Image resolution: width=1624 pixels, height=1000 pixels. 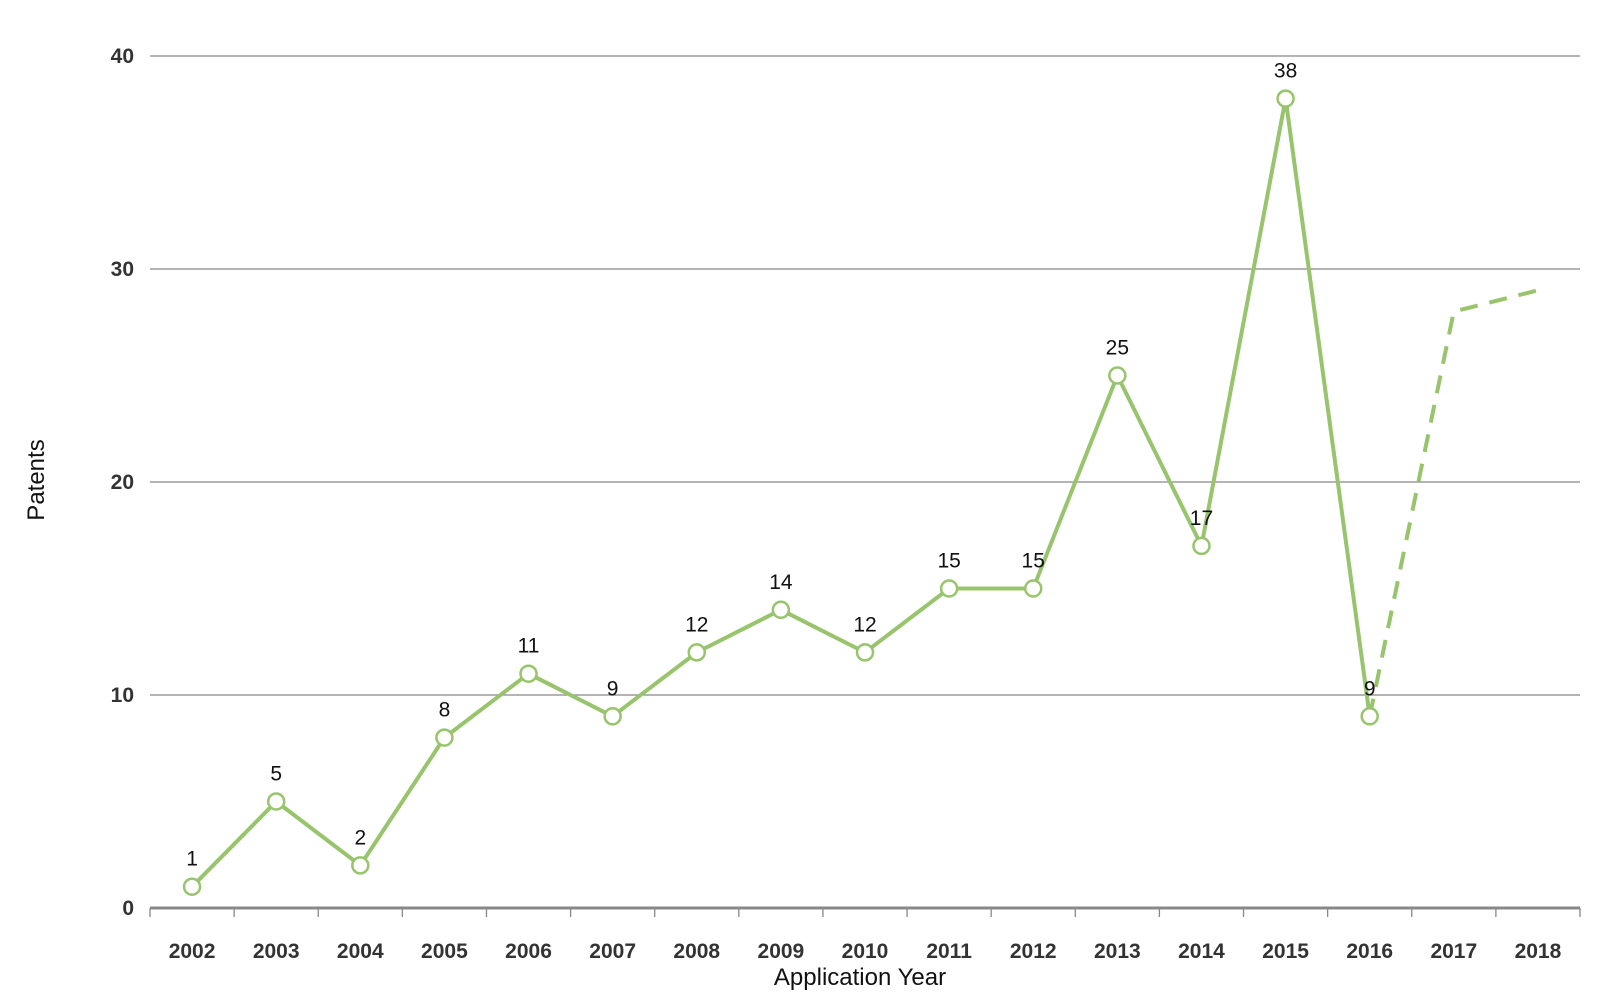 What do you see at coordinates (865, 911) in the screenshot?
I see `axes` at bounding box center [865, 911].